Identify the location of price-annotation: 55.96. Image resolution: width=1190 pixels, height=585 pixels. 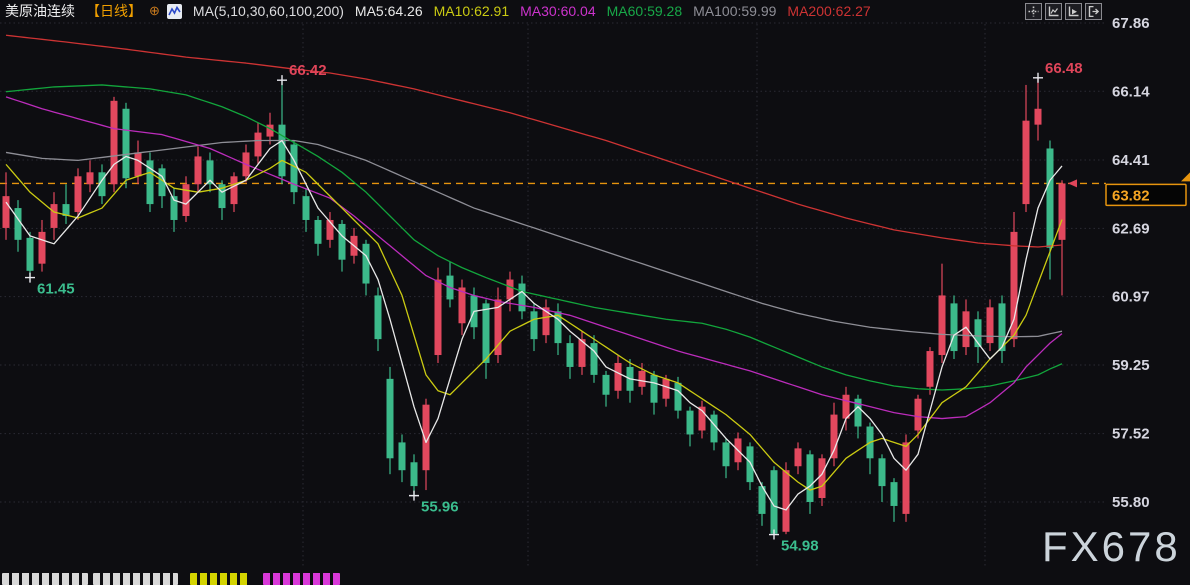
(434, 503).